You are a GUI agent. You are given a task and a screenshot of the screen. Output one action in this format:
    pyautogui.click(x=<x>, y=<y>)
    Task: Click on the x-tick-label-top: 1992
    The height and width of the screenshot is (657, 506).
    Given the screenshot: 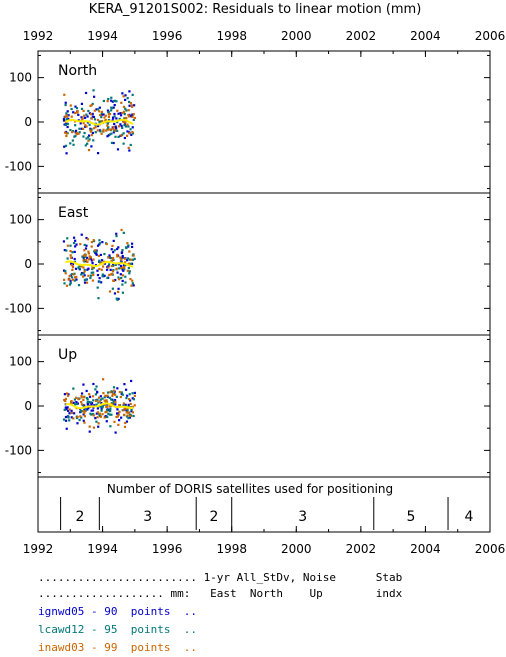 What is the action you would take?
    pyautogui.click(x=38, y=36)
    